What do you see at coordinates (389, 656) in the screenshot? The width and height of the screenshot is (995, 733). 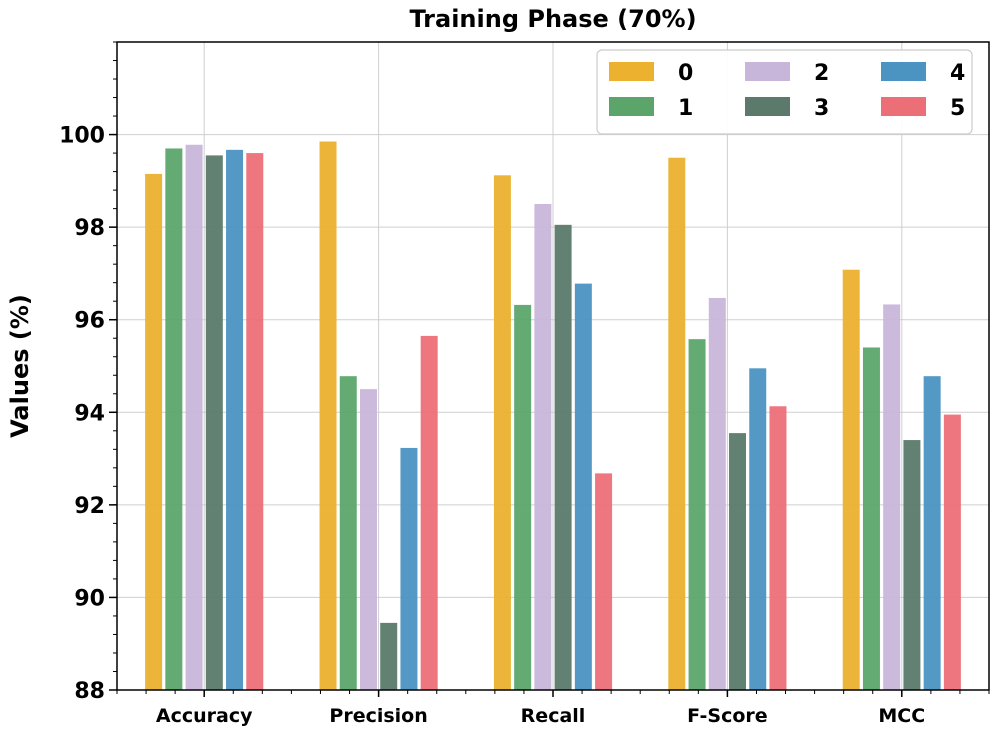 I see `bar-3-precision` at bounding box center [389, 656].